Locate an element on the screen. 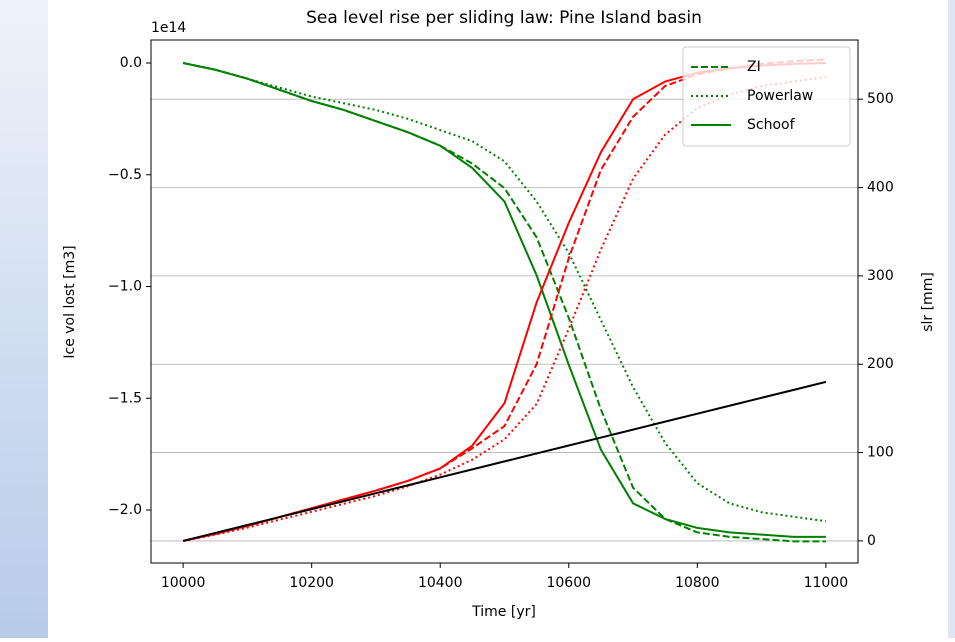 The image size is (955, 642). x-tick-label: 10000 is located at coordinates (183, 583).